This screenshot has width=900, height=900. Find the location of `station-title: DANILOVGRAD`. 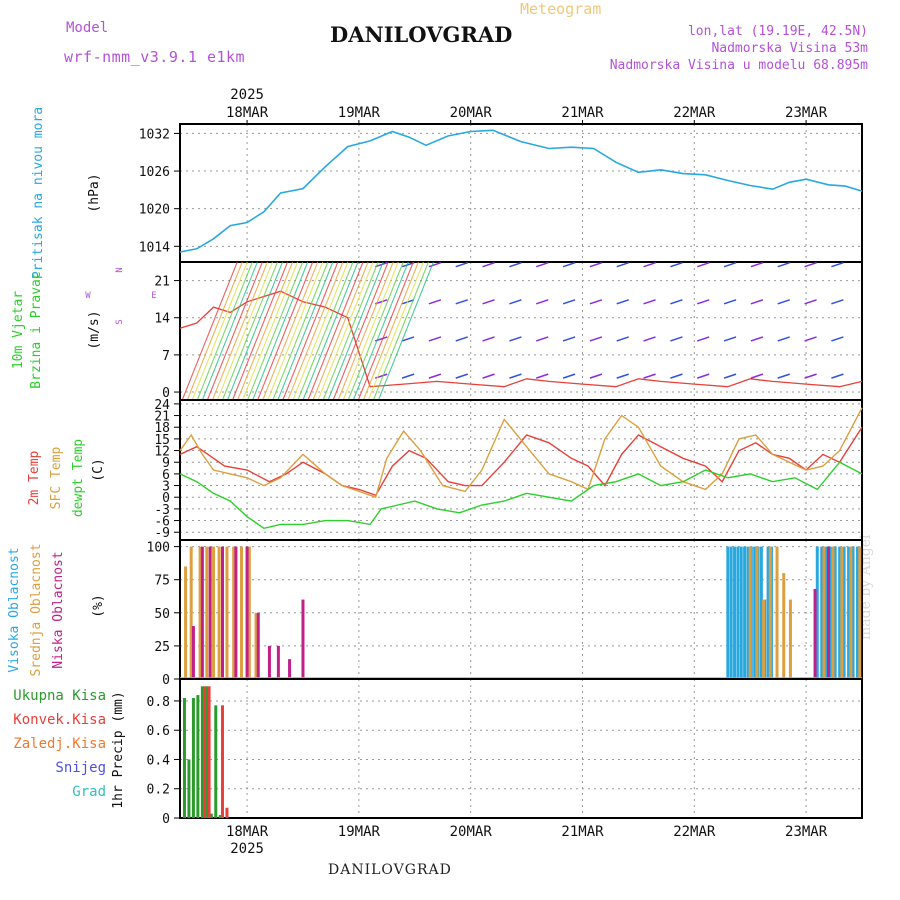

station-title: DANILOVGRAD is located at coordinates (421, 34).